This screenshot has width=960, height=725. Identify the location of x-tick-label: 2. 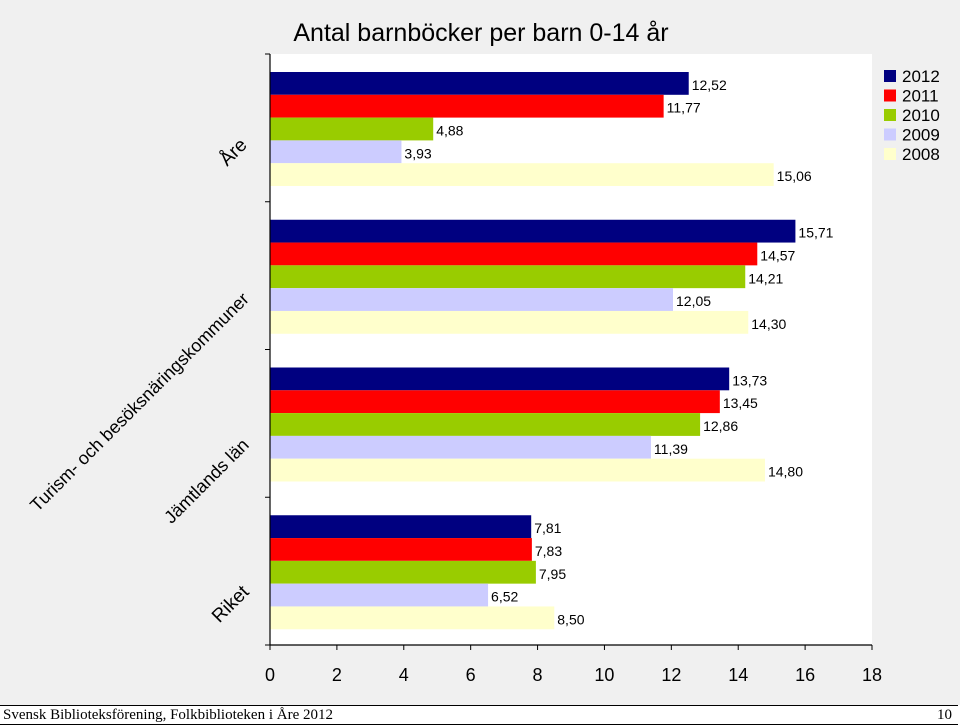
(337, 675).